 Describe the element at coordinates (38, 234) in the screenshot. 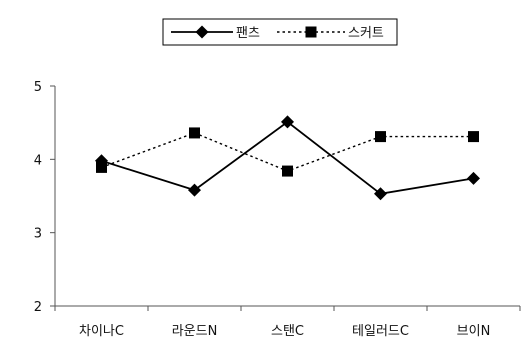

I see `y-tick-label: 3` at that location.